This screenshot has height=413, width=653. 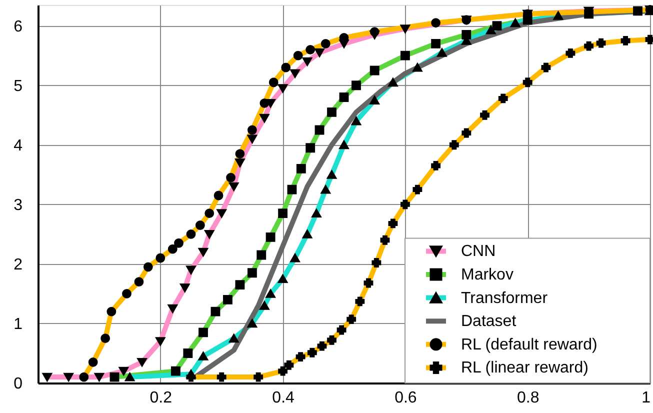 I want to click on y-tick-label: 5, so click(x=18, y=86).